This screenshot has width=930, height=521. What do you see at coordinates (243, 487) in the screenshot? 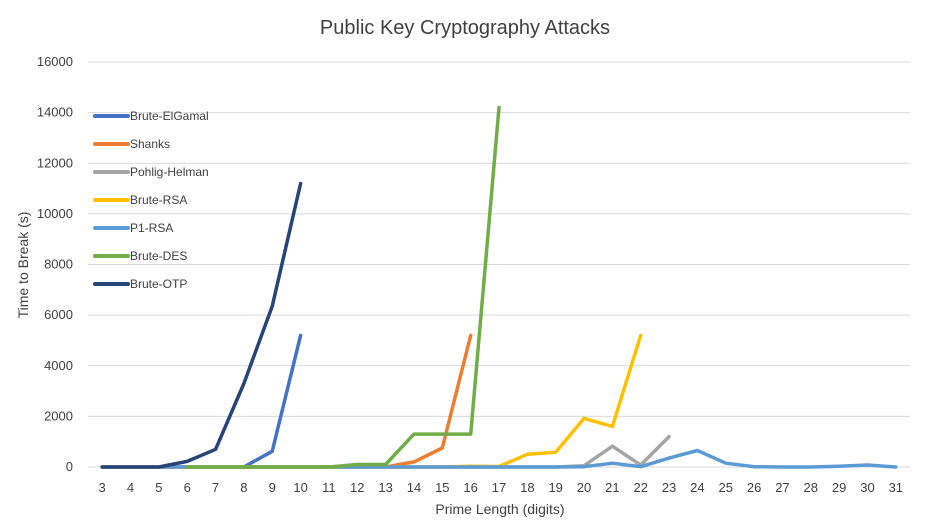
I see `x-tick-label: 8` at bounding box center [243, 487].